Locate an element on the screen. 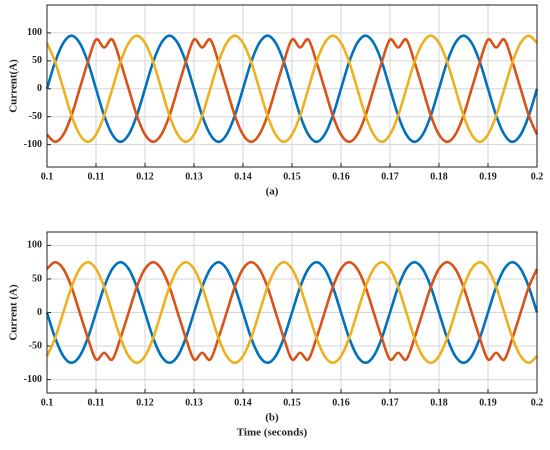  subplot-label: (a) is located at coordinates (272, 192).